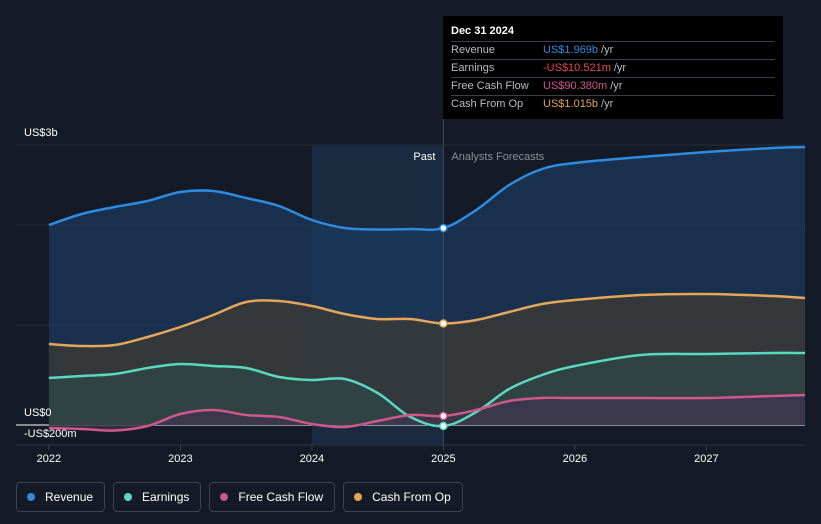 The image size is (821, 524). Describe the element at coordinates (427, 389) in the screenshot. I see `earnings-line` at that location.